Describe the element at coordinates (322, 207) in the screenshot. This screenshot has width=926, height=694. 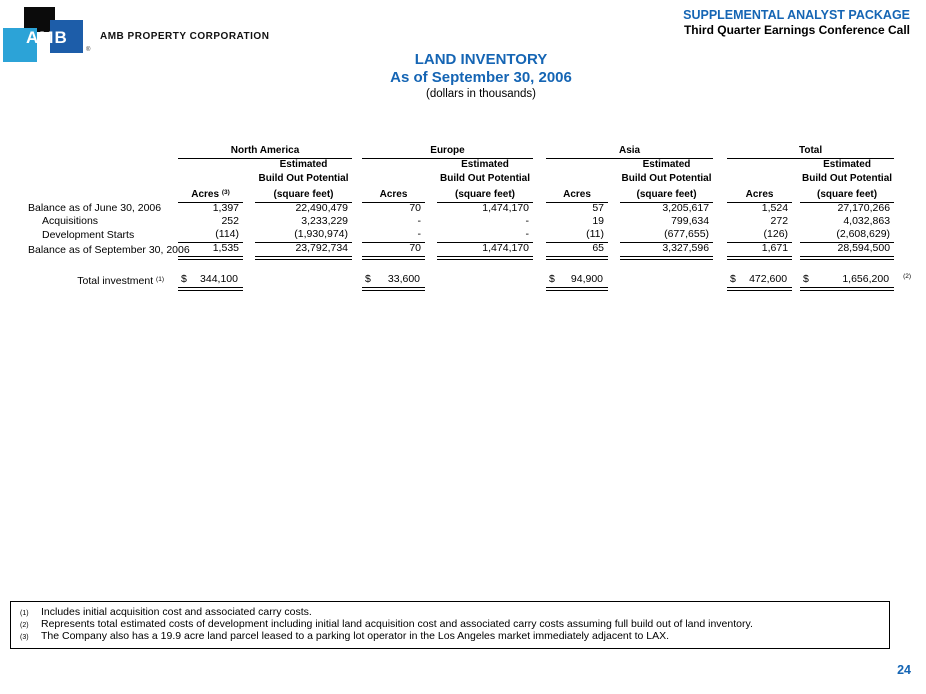
I see `cell: 22,490,479` at that location.